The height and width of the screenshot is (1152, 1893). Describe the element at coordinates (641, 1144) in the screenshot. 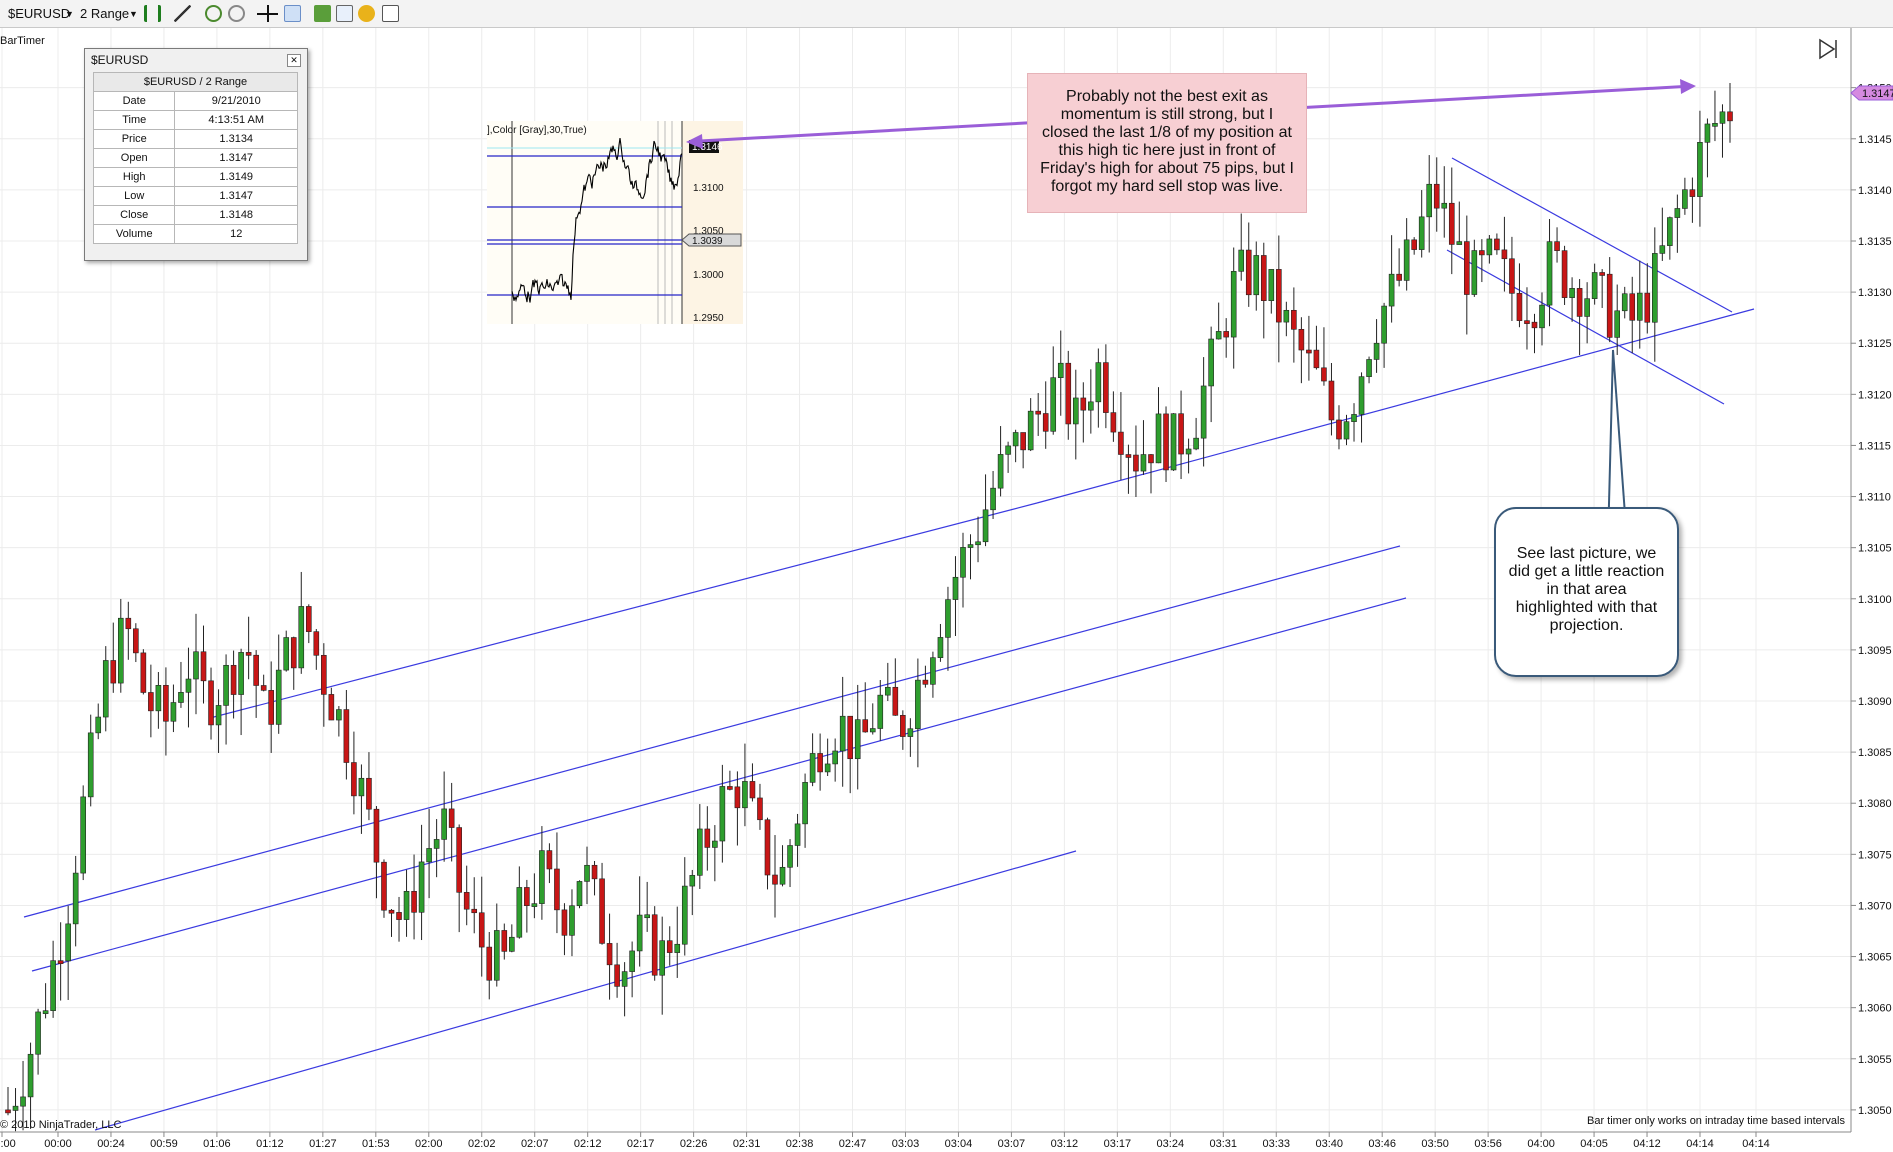

I see `time-tick-label: 02:17` at that location.